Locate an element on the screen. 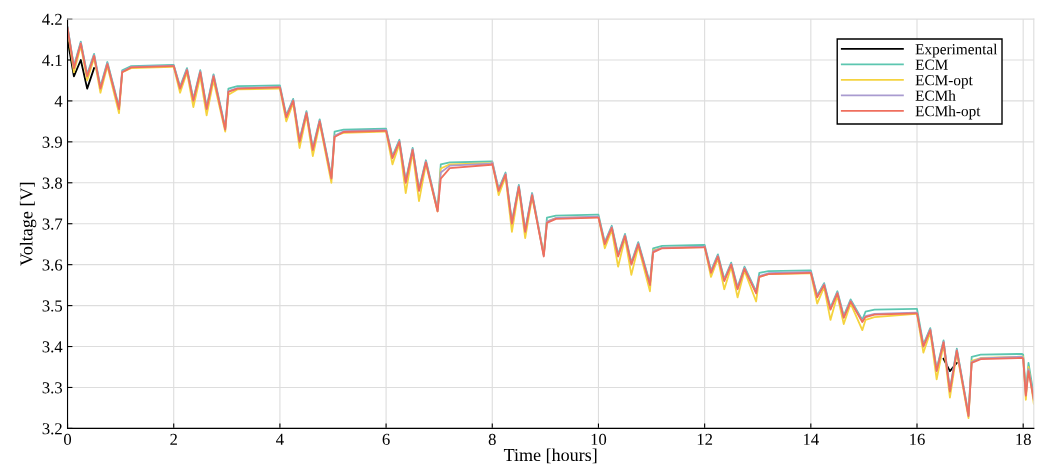  legend-label: ECM-opt is located at coordinates (944, 82).